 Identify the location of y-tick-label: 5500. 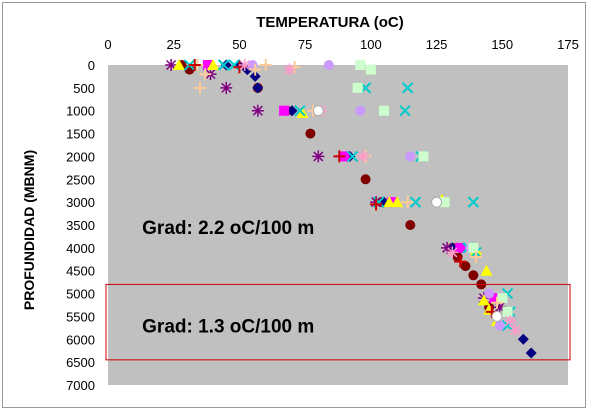
(80, 316).